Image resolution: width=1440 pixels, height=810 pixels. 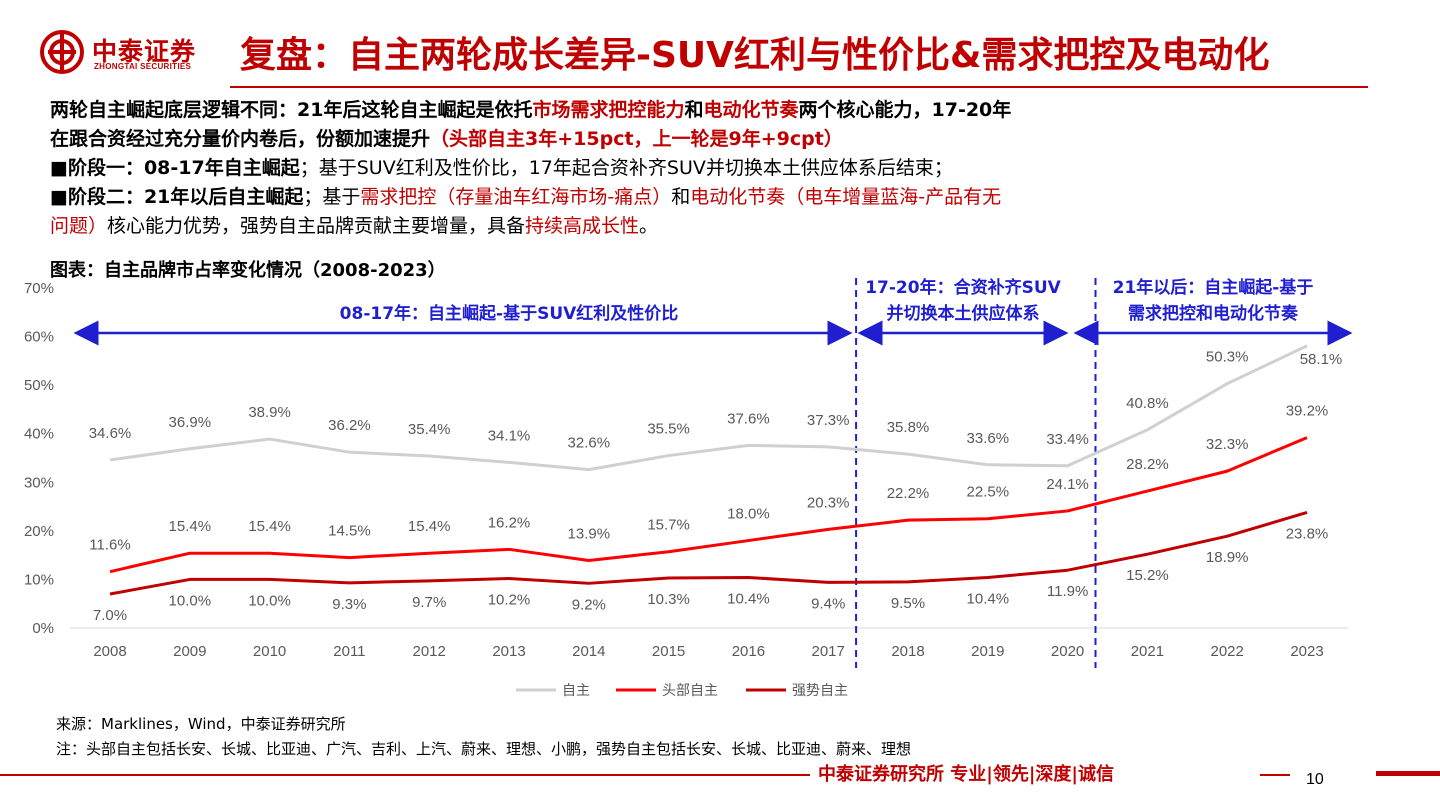 What do you see at coordinates (39, 434) in the screenshot?
I see `y-tick-label: 40%` at bounding box center [39, 434].